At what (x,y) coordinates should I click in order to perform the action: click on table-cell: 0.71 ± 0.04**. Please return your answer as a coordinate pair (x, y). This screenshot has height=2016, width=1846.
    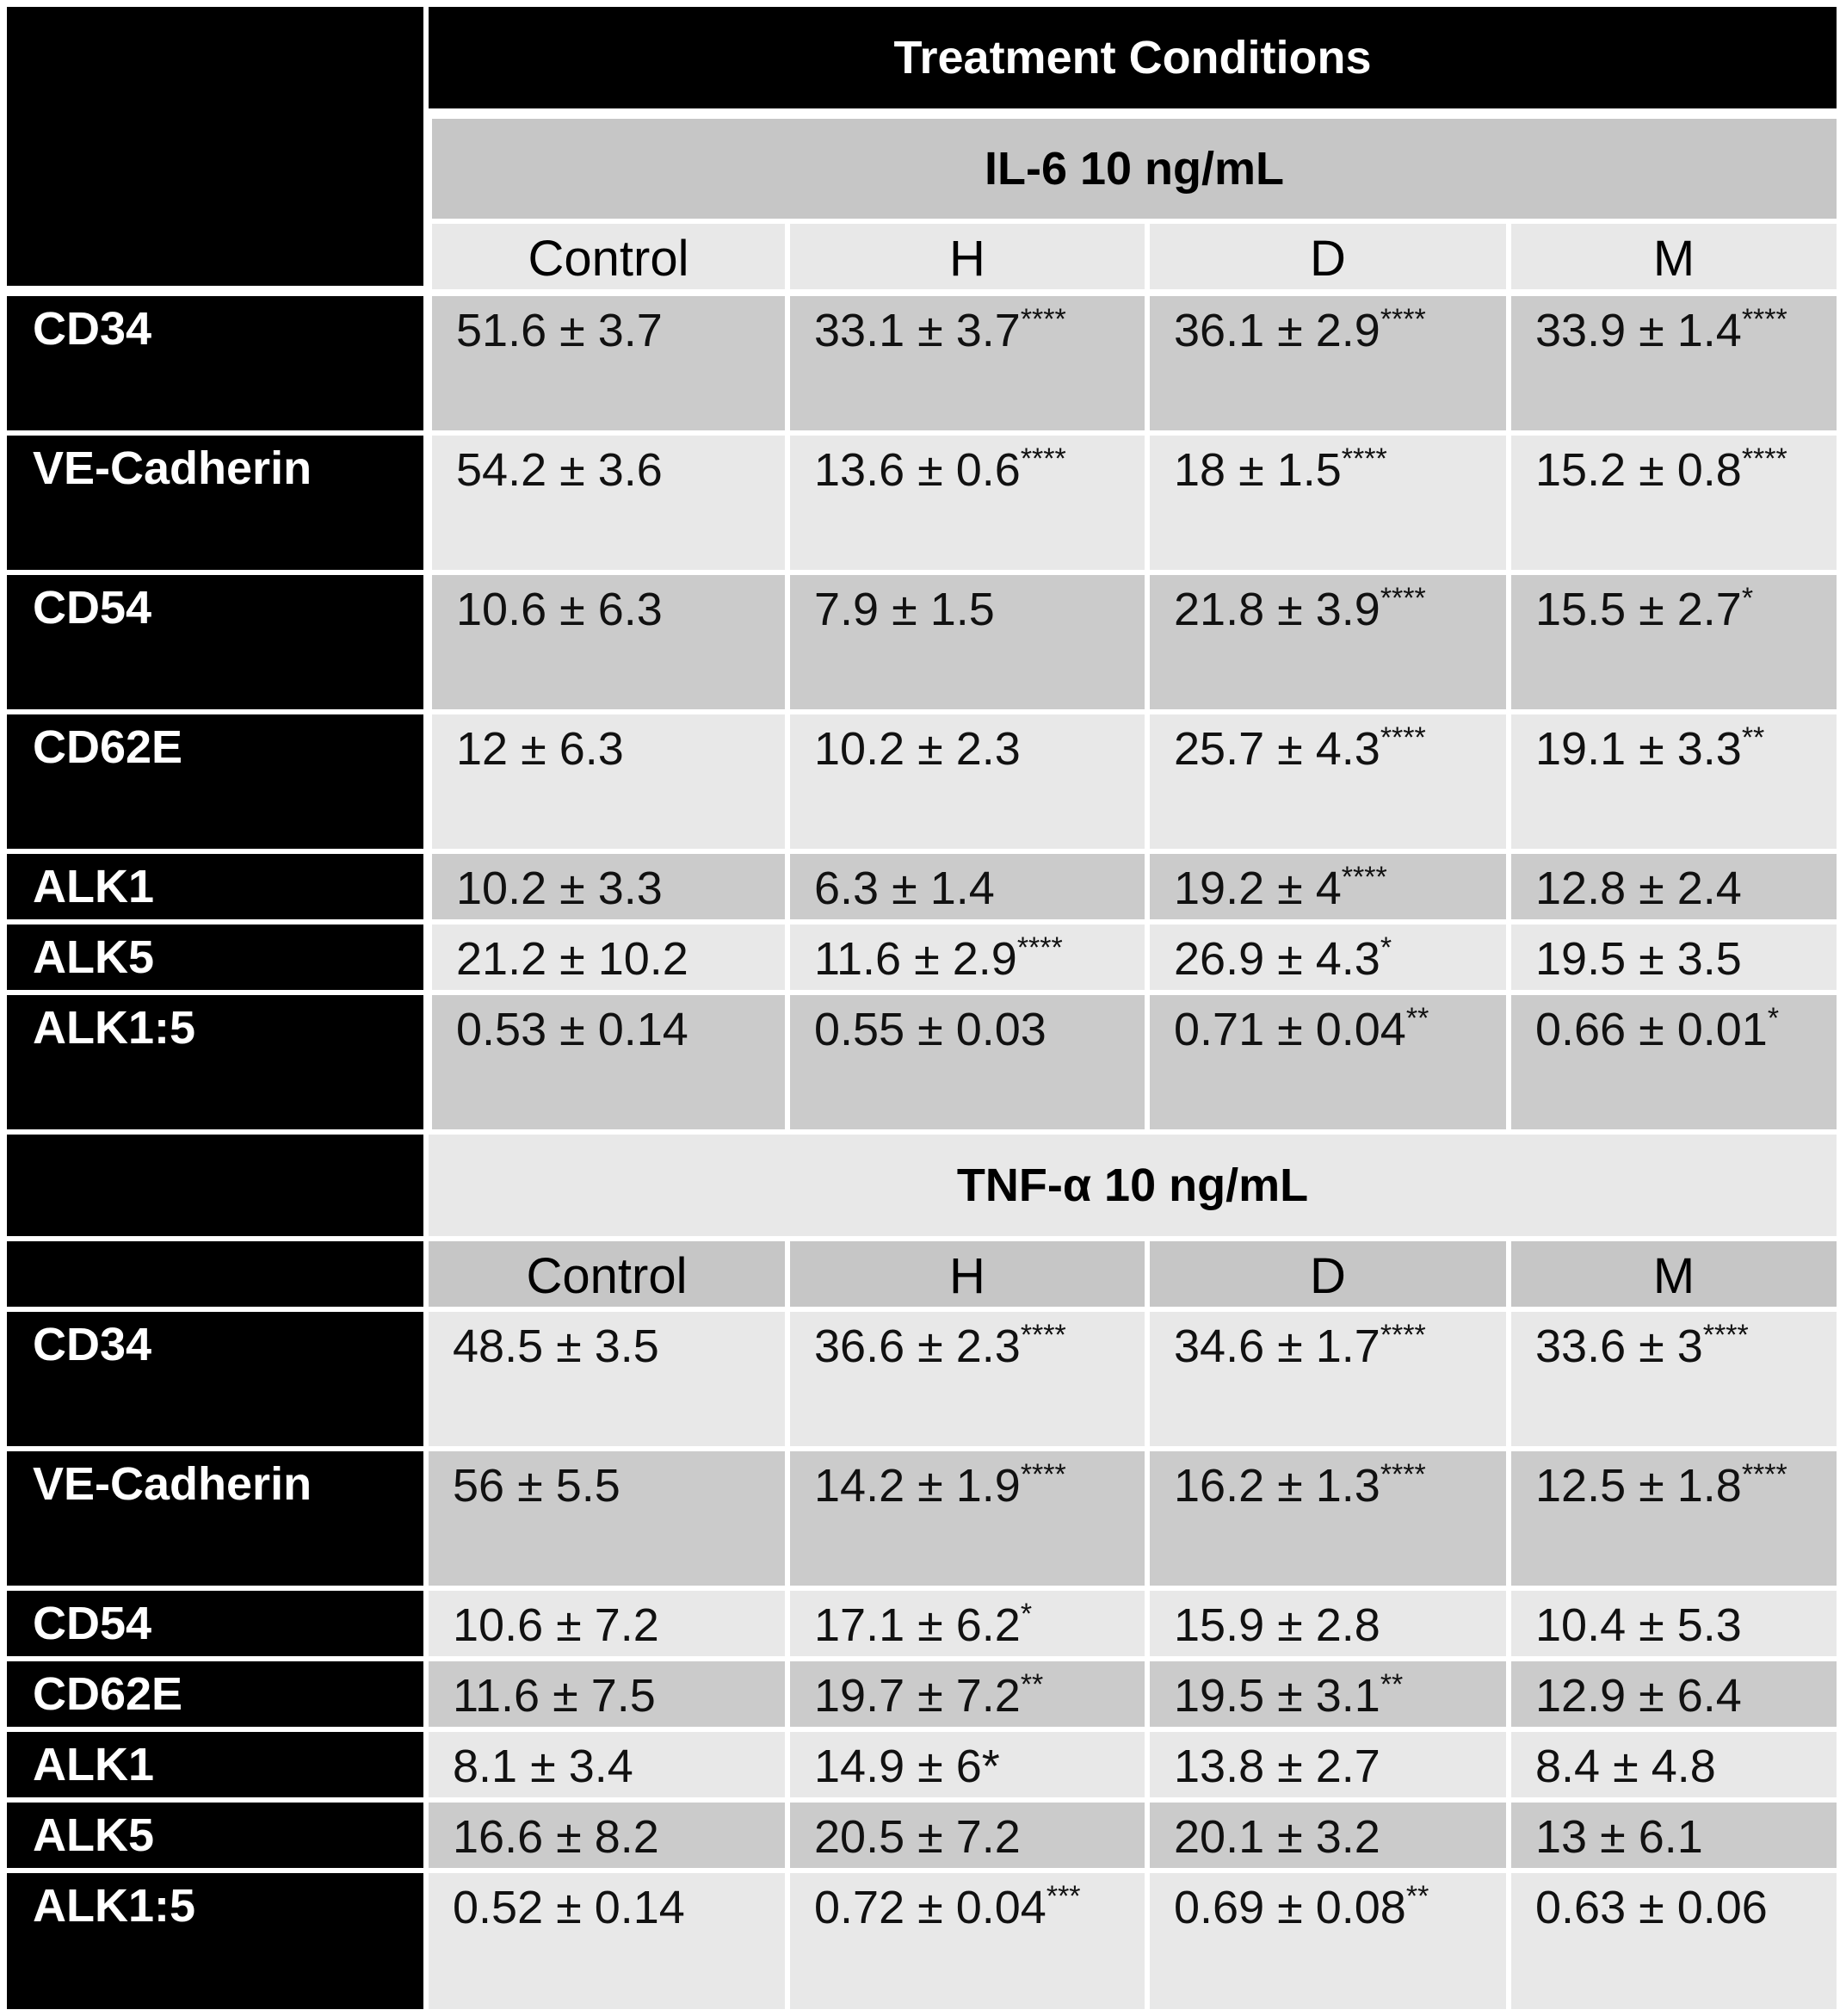
    Looking at the image, I should click on (1328, 1062).